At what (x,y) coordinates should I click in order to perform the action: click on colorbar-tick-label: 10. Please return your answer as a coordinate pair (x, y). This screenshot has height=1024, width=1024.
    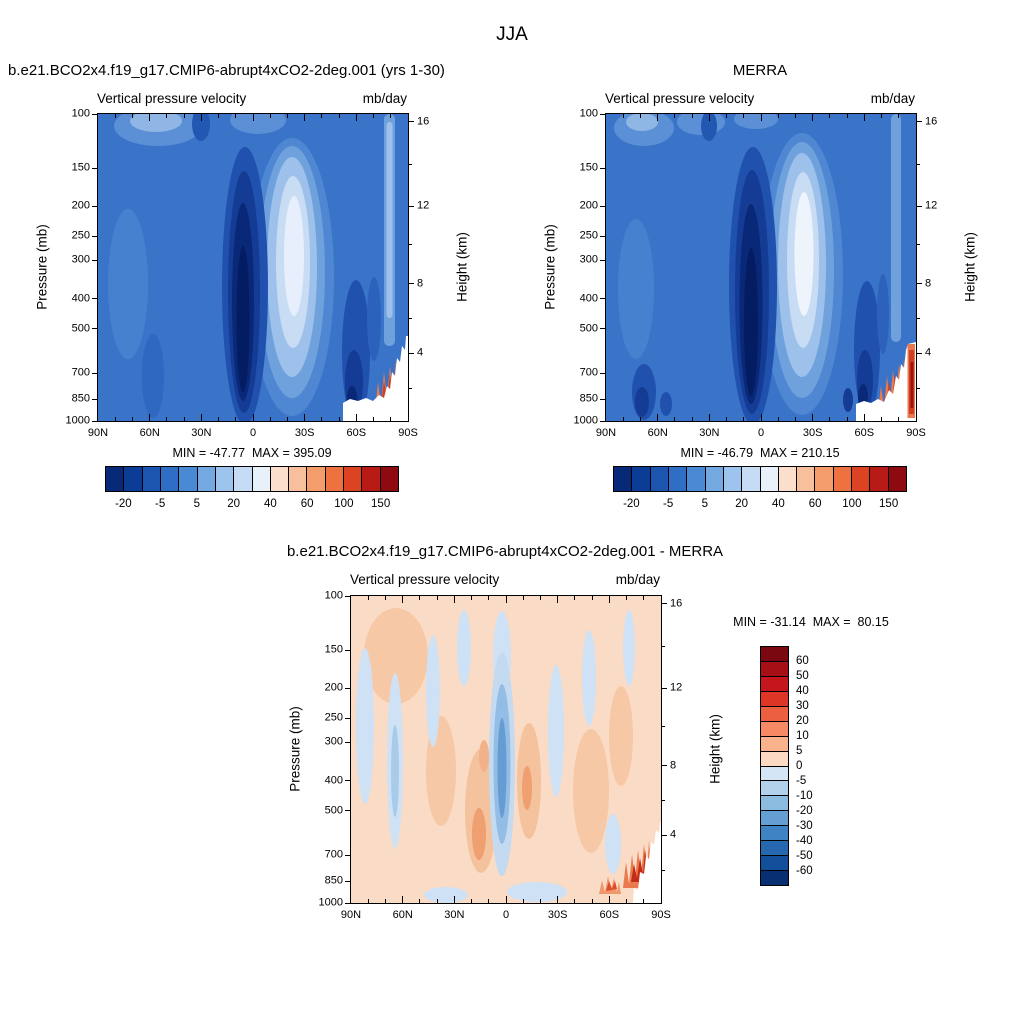
    Looking at the image, I should click on (802, 736).